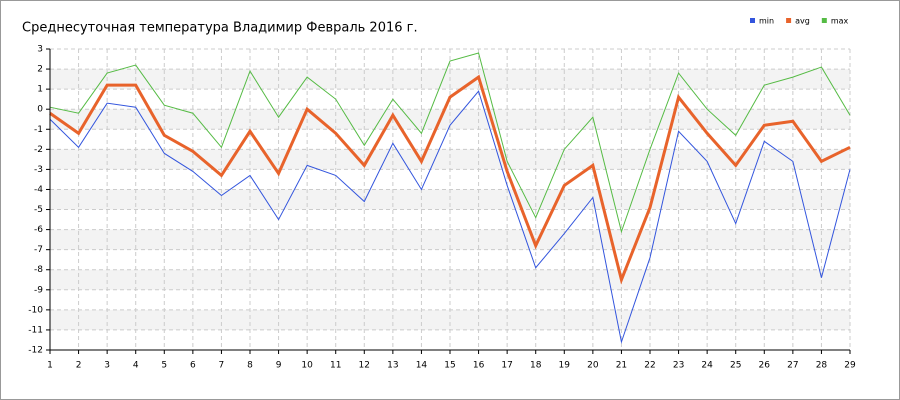 The width and height of the screenshot is (900, 400). I want to click on y-tick-label: 3, so click(40, 50).